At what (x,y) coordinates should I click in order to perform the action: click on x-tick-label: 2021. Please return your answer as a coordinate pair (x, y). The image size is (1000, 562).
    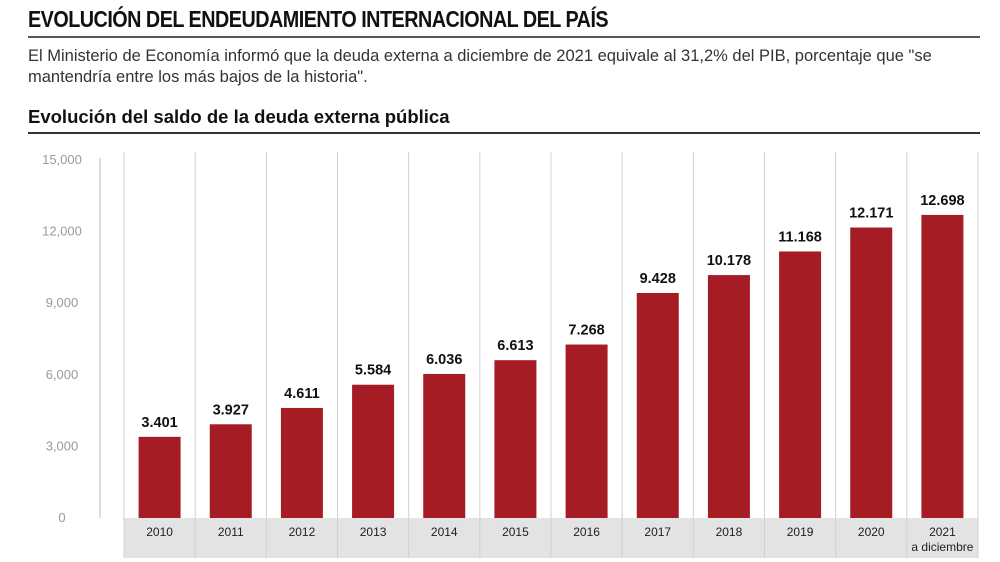
    Looking at the image, I should click on (942, 532).